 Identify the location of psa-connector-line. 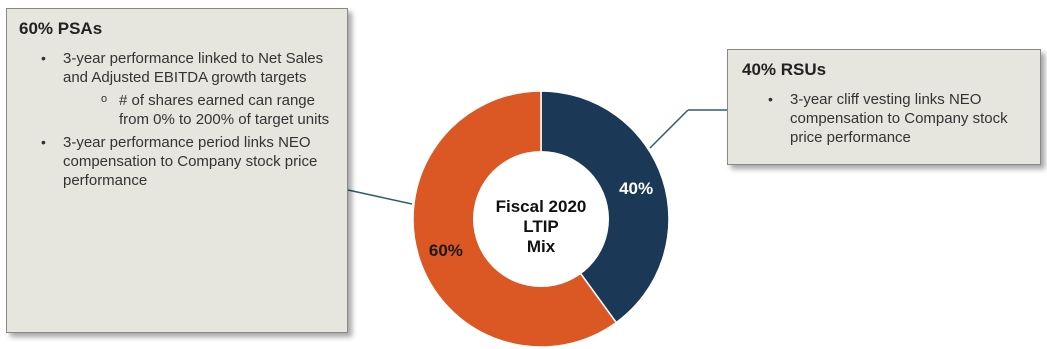
(380, 197).